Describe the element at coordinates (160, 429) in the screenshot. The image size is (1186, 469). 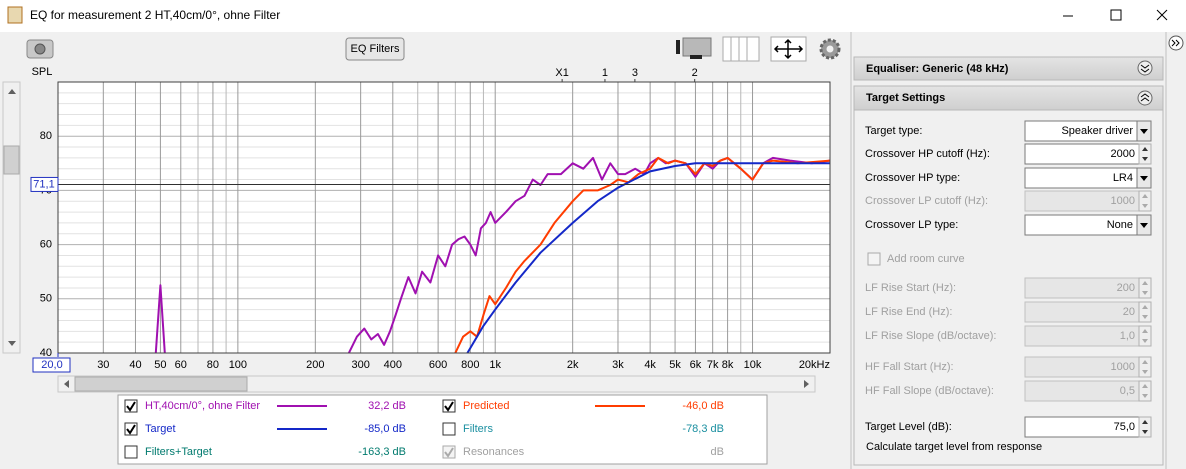
I see `legend-name: Target` at that location.